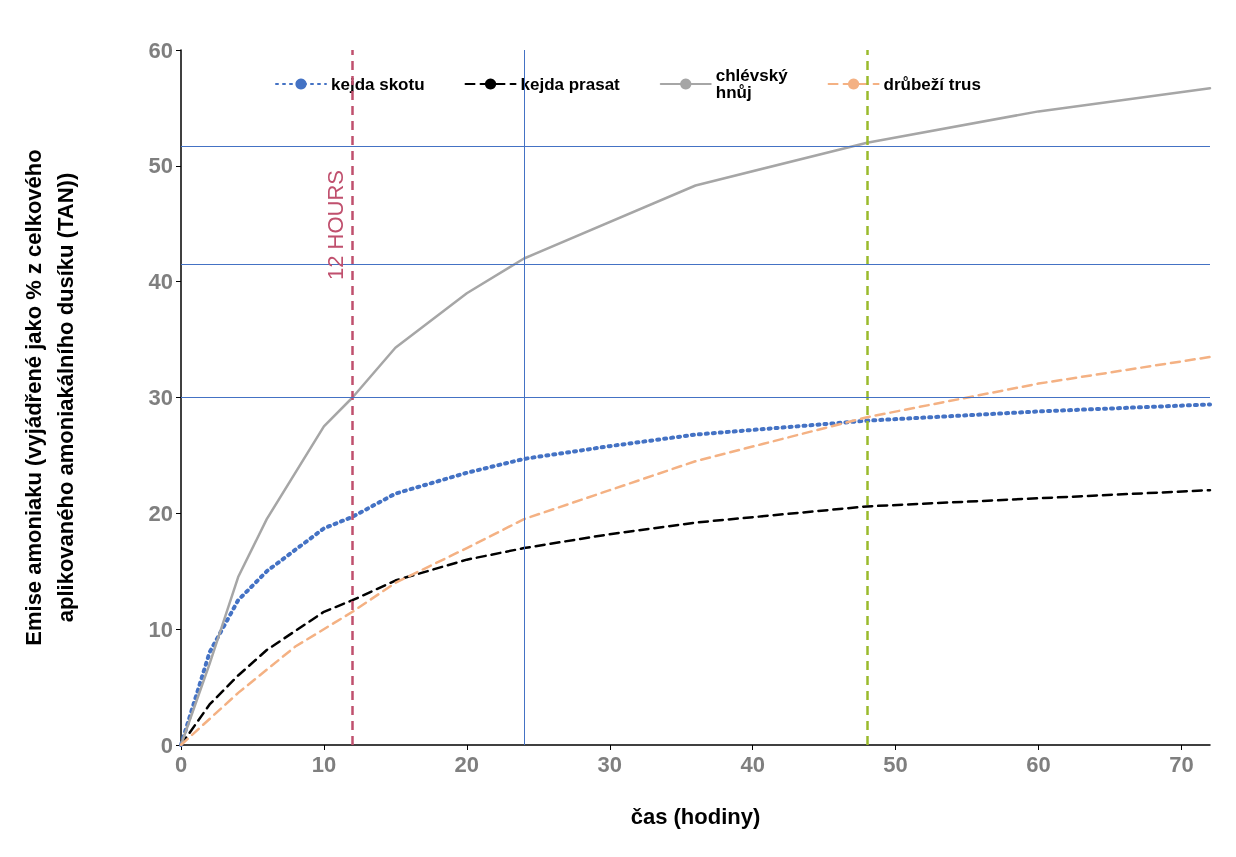 The height and width of the screenshot is (857, 1236). I want to click on y-tick-label: 60, so click(160, 50).